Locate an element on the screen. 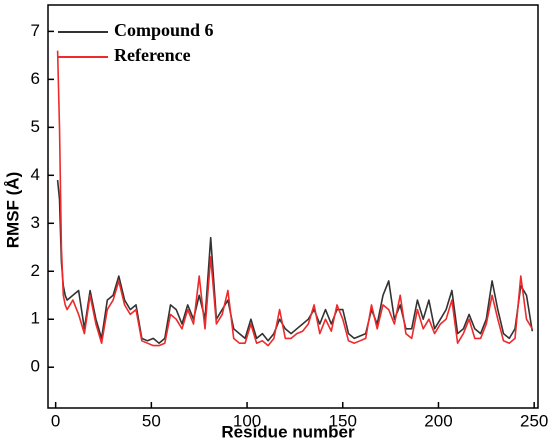 The width and height of the screenshot is (553, 443). x-axis-title: Residue number is located at coordinates (288, 431).